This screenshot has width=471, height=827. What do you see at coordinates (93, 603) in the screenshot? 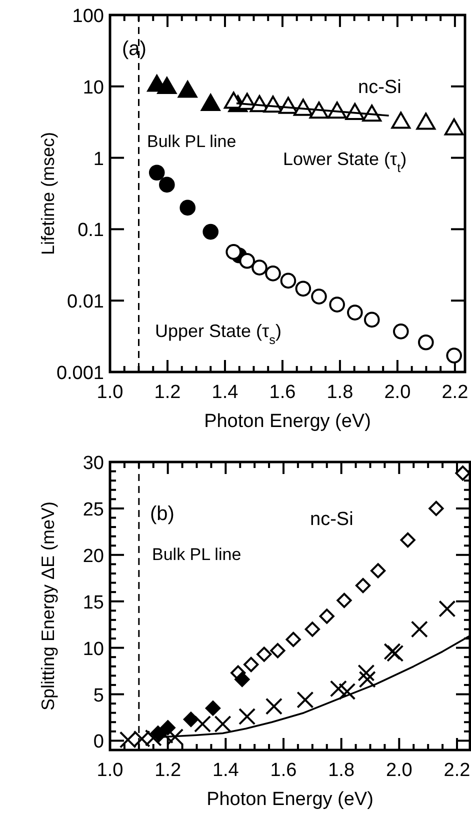
I see `y-tick-label: 15` at bounding box center [93, 603].